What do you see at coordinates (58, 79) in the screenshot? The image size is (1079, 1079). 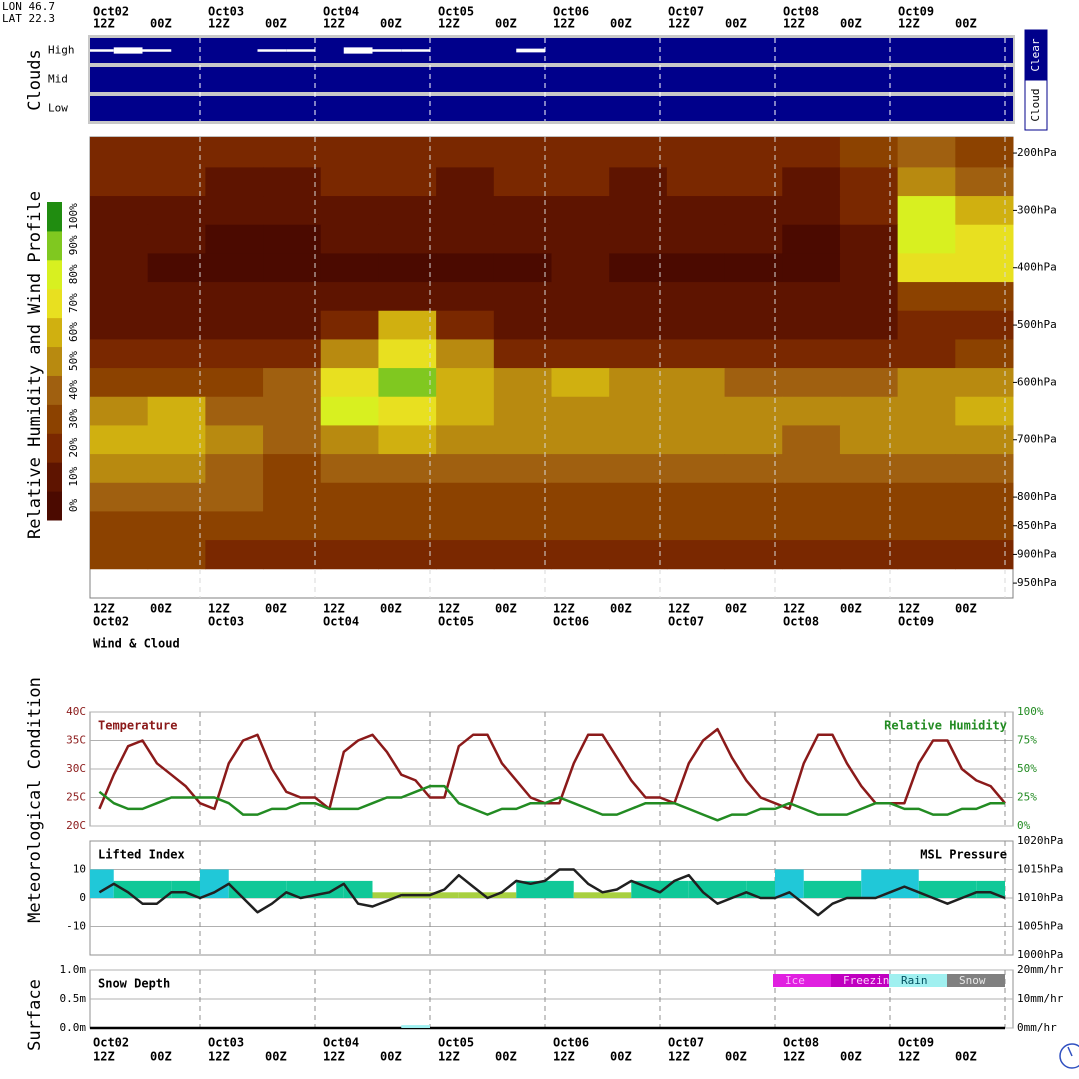 I see `cloud-row-label: Mid` at bounding box center [58, 79].